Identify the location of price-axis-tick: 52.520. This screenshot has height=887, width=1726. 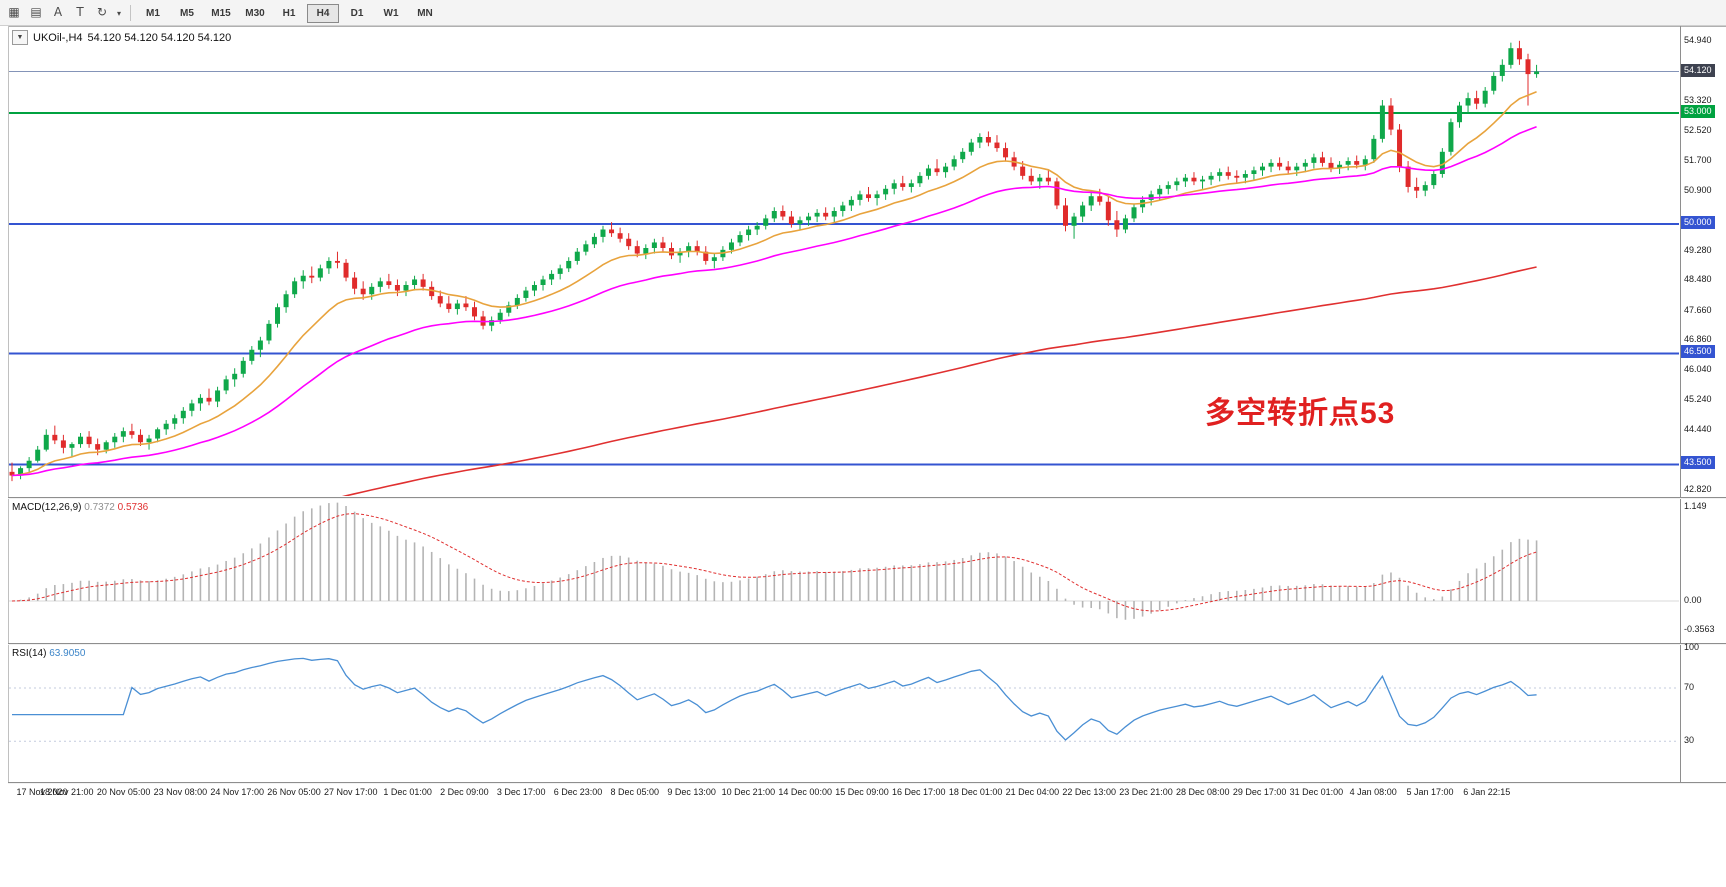
(1698, 129).